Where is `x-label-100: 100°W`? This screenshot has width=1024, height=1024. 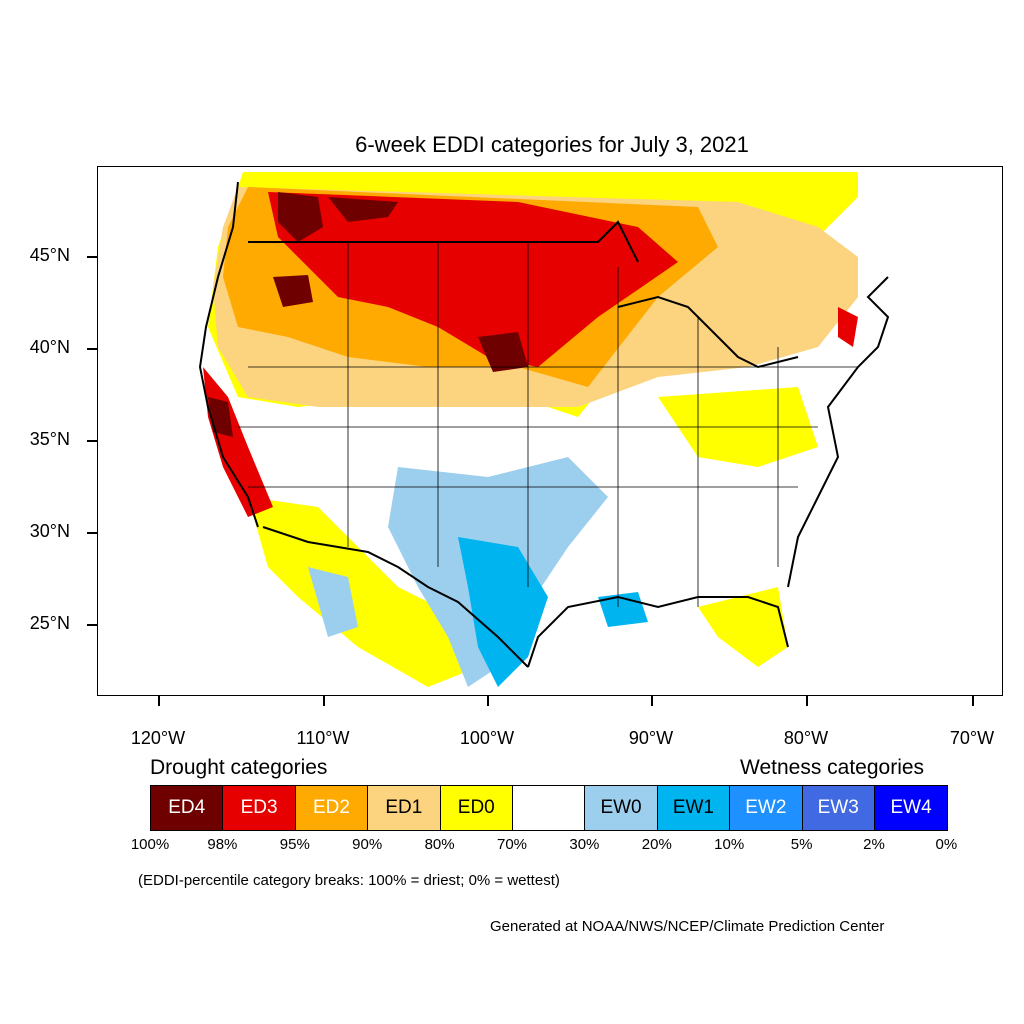
x-label-100: 100°W is located at coordinates (487, 738).